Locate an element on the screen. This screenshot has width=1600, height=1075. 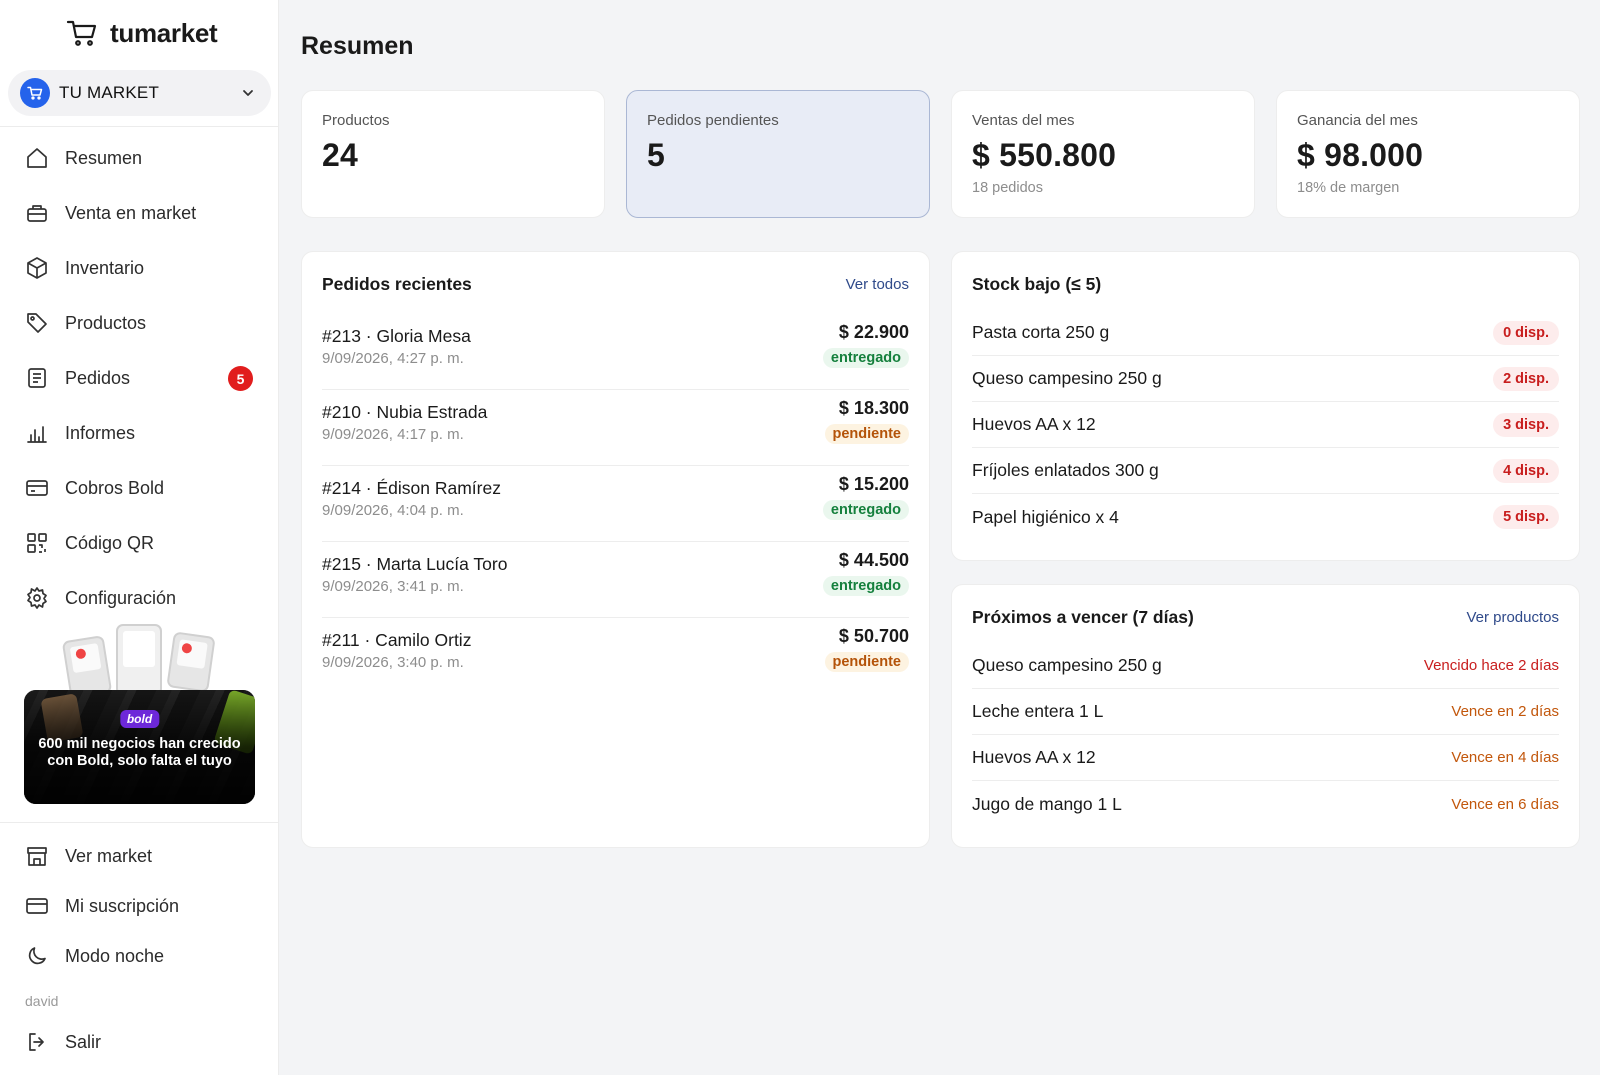
sidebar-item-inventario: Inventario is located at coordinates (139, 268).